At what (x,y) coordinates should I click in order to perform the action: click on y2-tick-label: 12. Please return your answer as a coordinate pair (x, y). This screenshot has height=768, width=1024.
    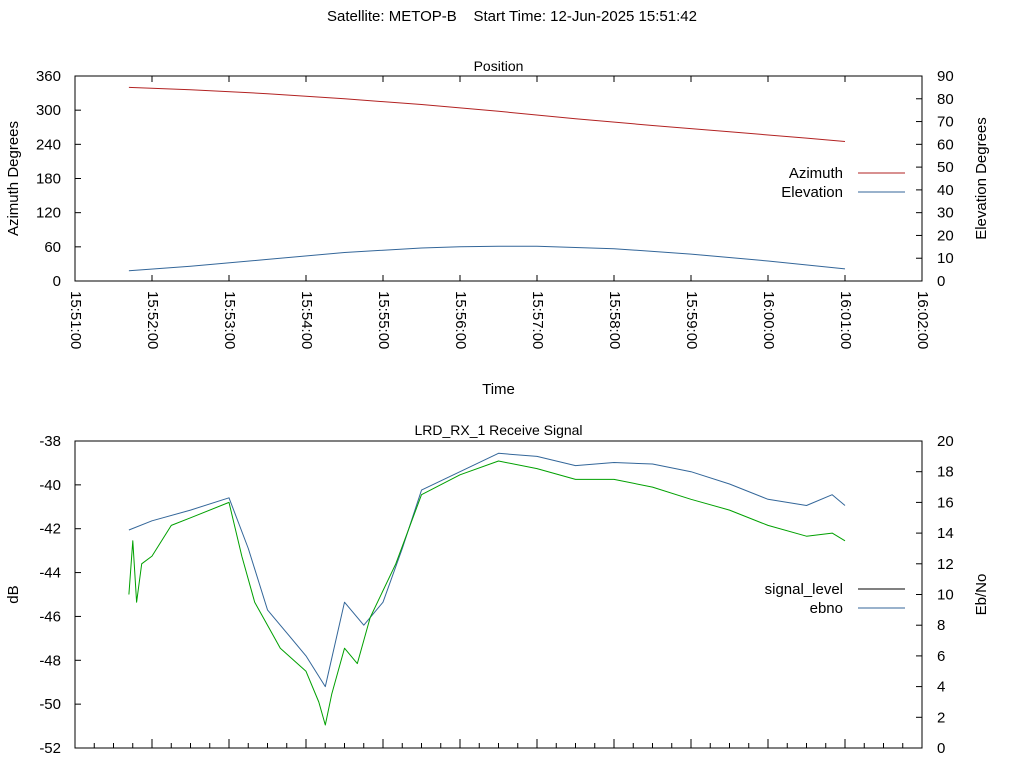
    Looking at the image, I should click on (945, 564).